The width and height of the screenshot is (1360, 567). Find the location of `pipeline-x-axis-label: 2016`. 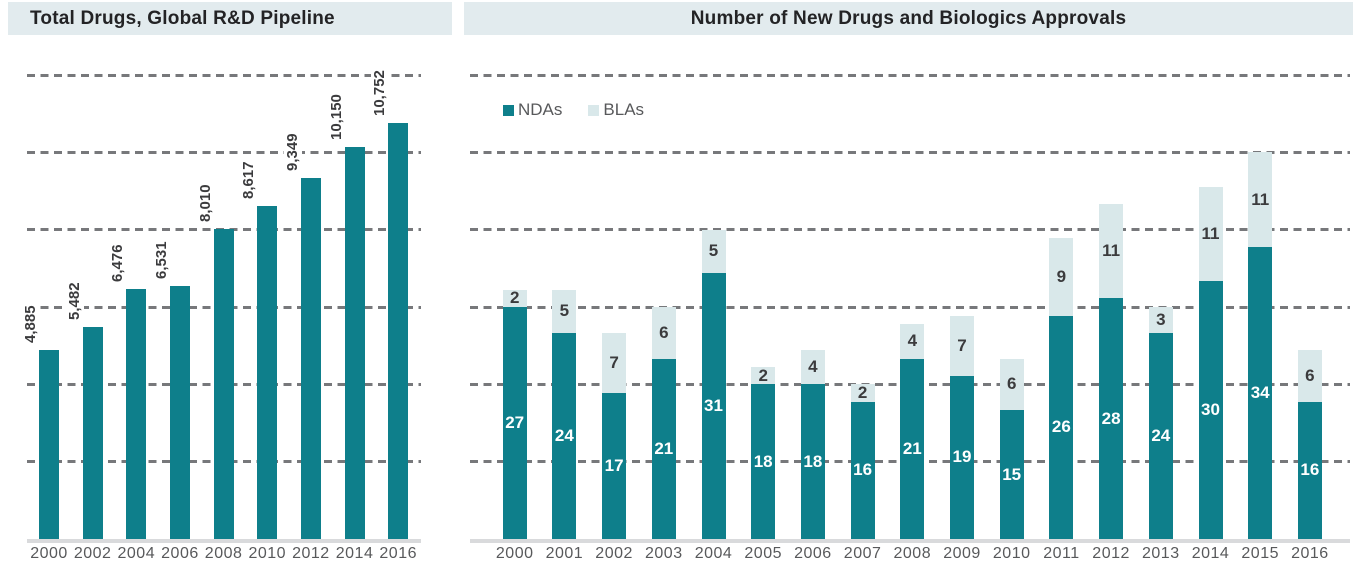

pipeline-x-axis-label: 2016 is located at coordinates (398, 553).